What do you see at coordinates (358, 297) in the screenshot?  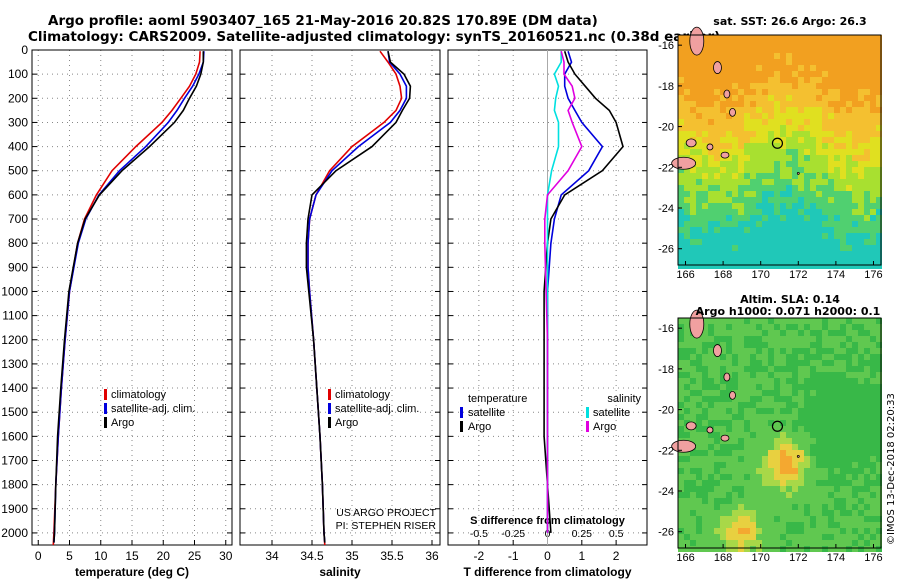 I see `salinity-series-argo` at bounding box center [358, 297].